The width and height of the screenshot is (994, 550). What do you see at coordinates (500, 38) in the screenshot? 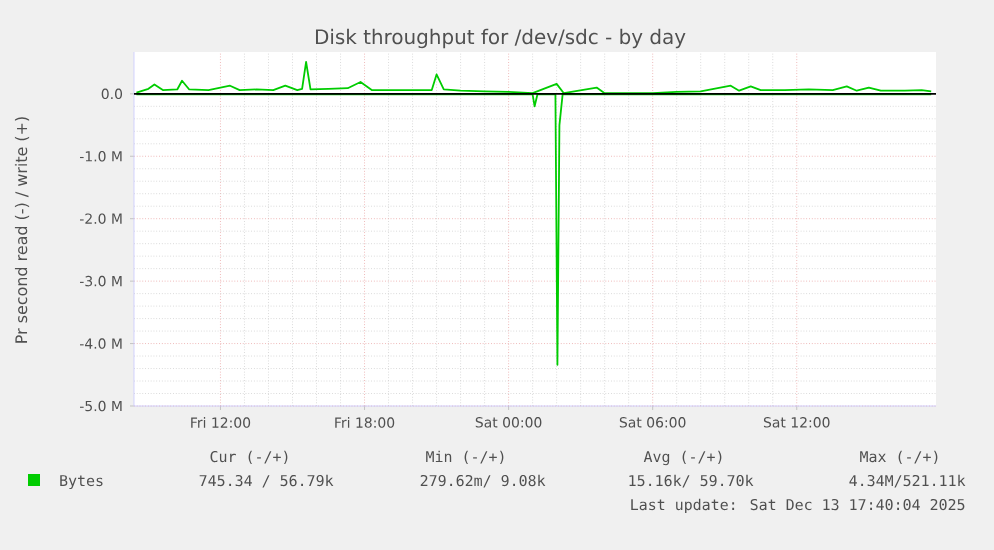
I see `chart-title: Disk throughput for /dev/sdc - by day` at bounding box center [500, 38].